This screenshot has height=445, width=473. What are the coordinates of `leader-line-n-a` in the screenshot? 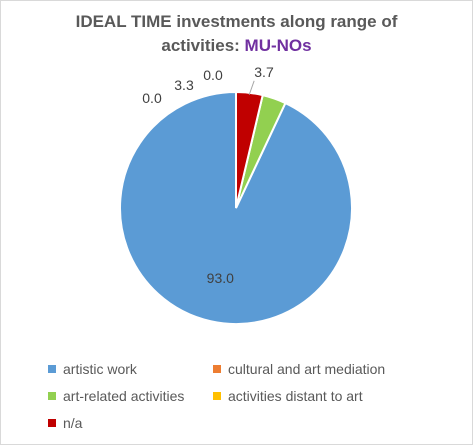 It's located at (251, 87).